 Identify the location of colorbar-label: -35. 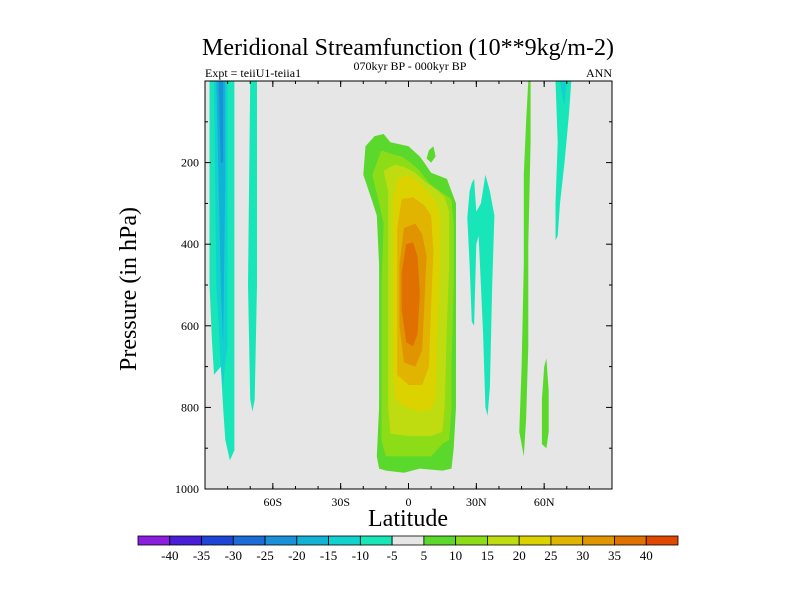
(201, 555).